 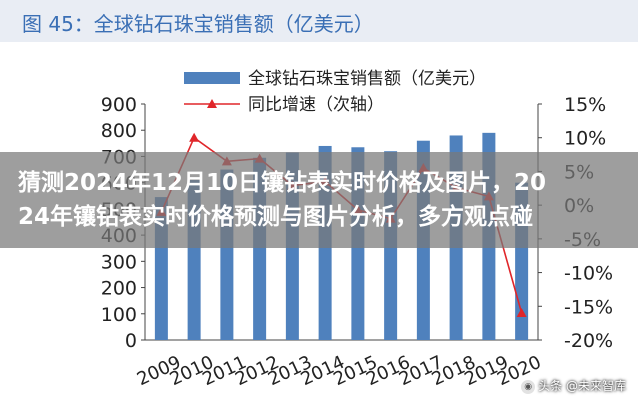 I want to click on y-left-tick-label: 100, so click(x=119, y=315).